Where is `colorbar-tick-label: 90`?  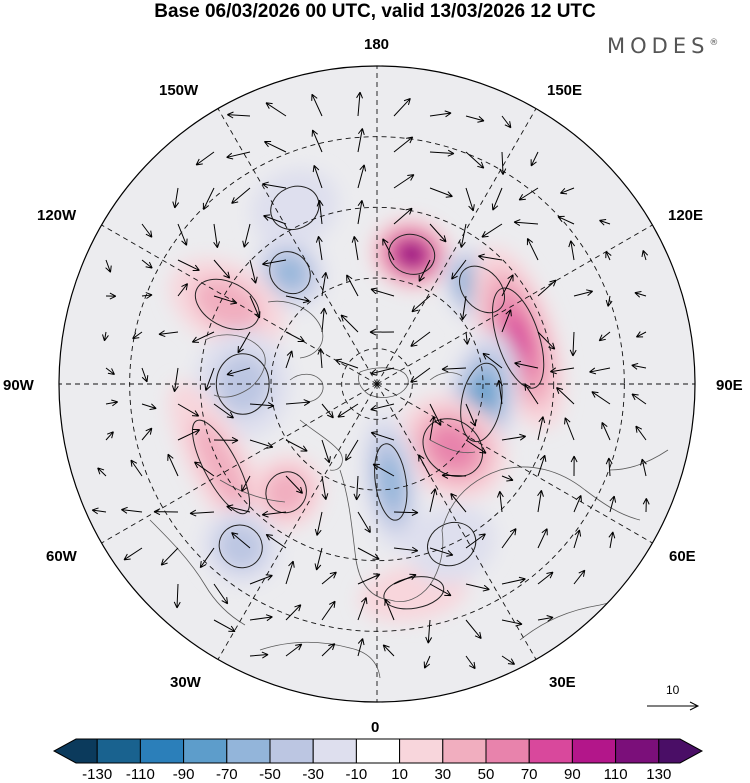 colorbar-tick-label: 90 is located at coordinates (572, 774).